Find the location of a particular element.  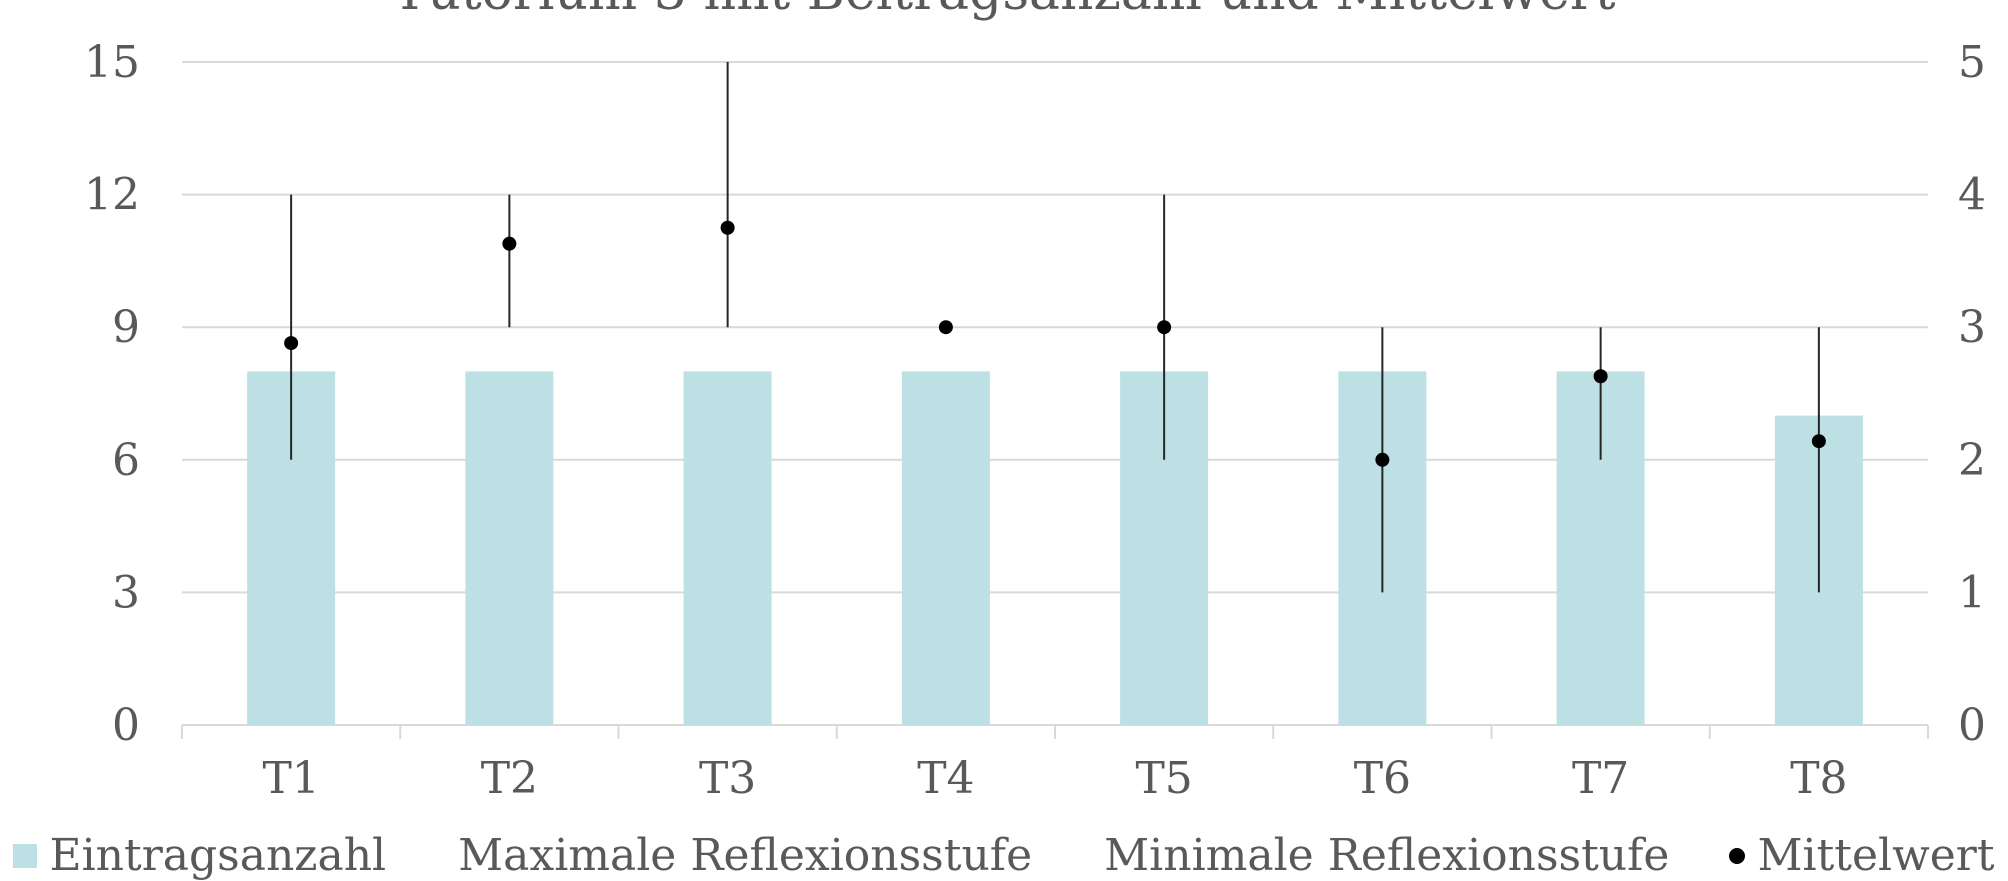

x-tick-label: T8 is located at coordinates (1818, 778).